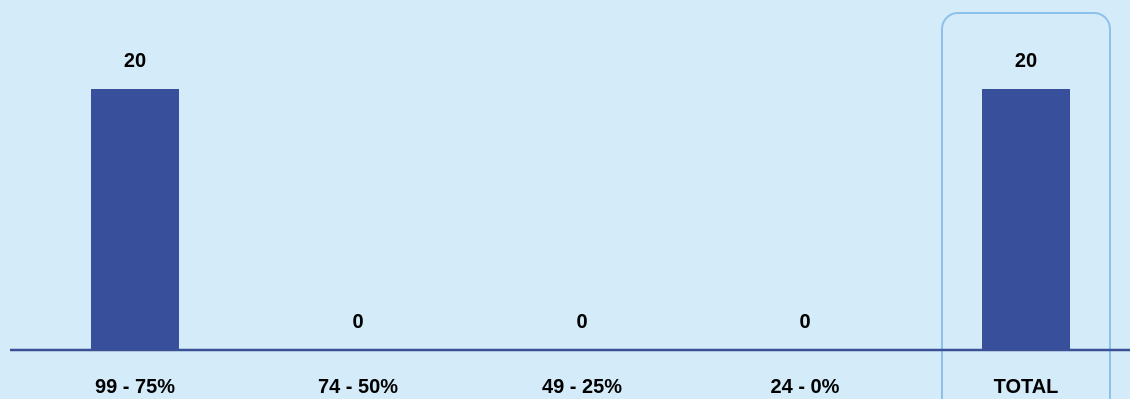 The image size is (1130, 399). Describe the element at coordinates (135, 387) in the screenshot. I see `category-label-99-75: 99 - 75%` at that location.